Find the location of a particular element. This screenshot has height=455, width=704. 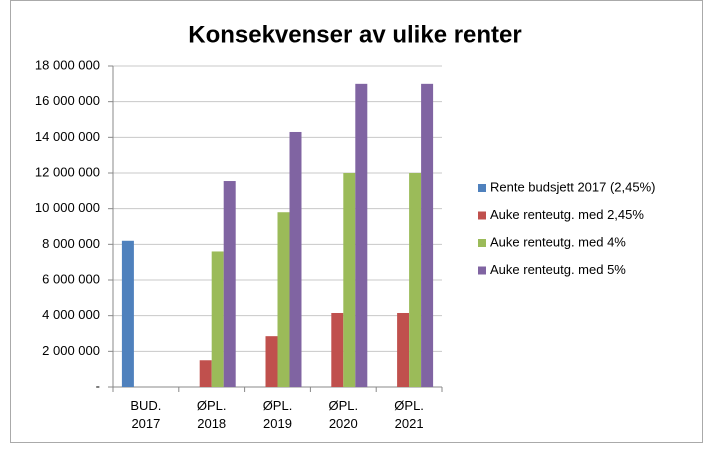

y-tick-label: 8 000 000 is located at coordinates (71, 243).